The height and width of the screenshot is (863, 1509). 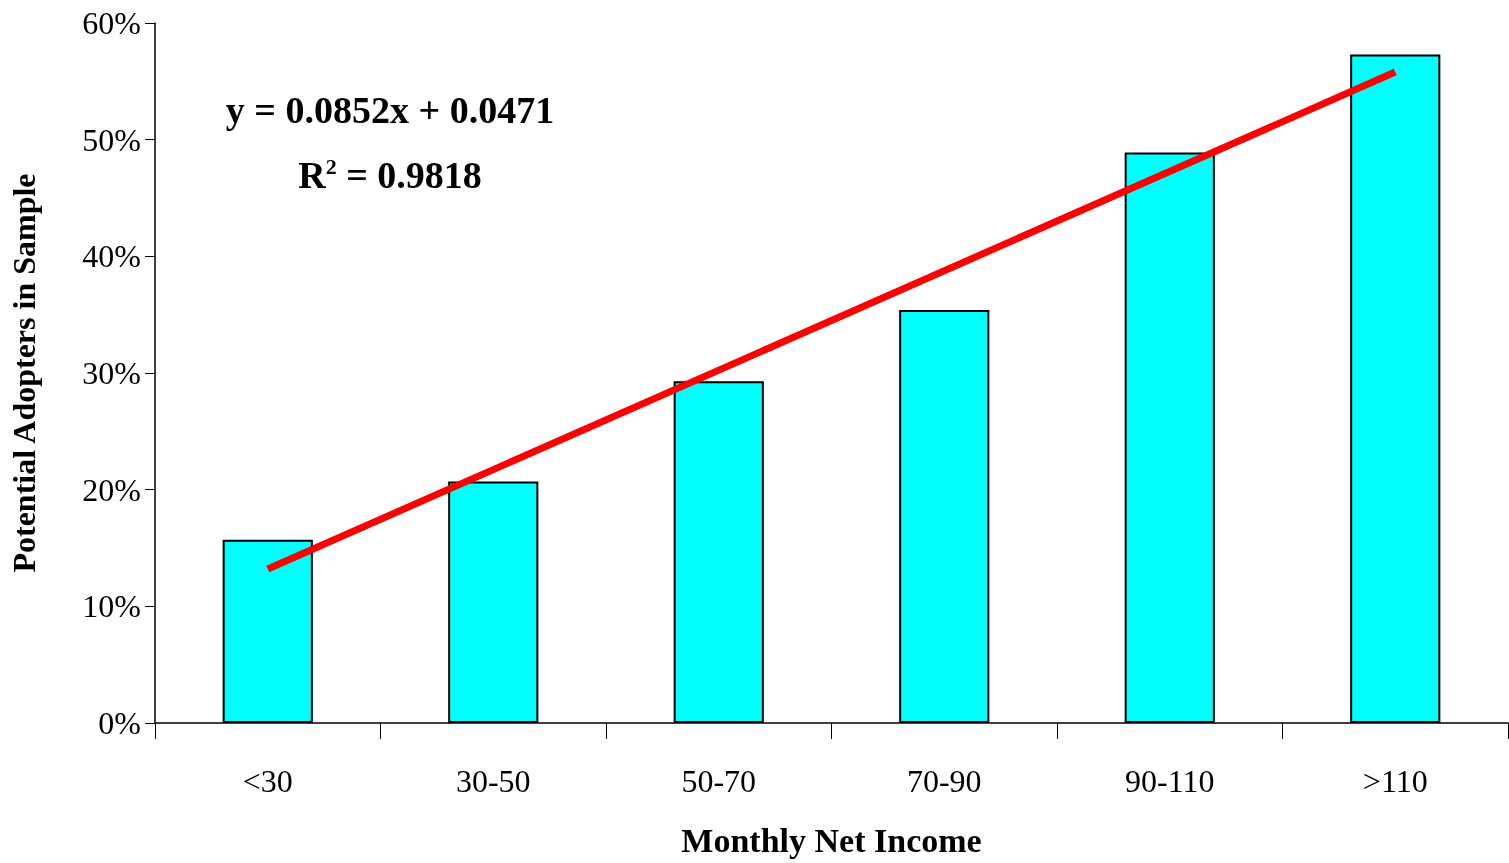 I want to click on y-tick-label: 30%, so click(x=111, y=373).